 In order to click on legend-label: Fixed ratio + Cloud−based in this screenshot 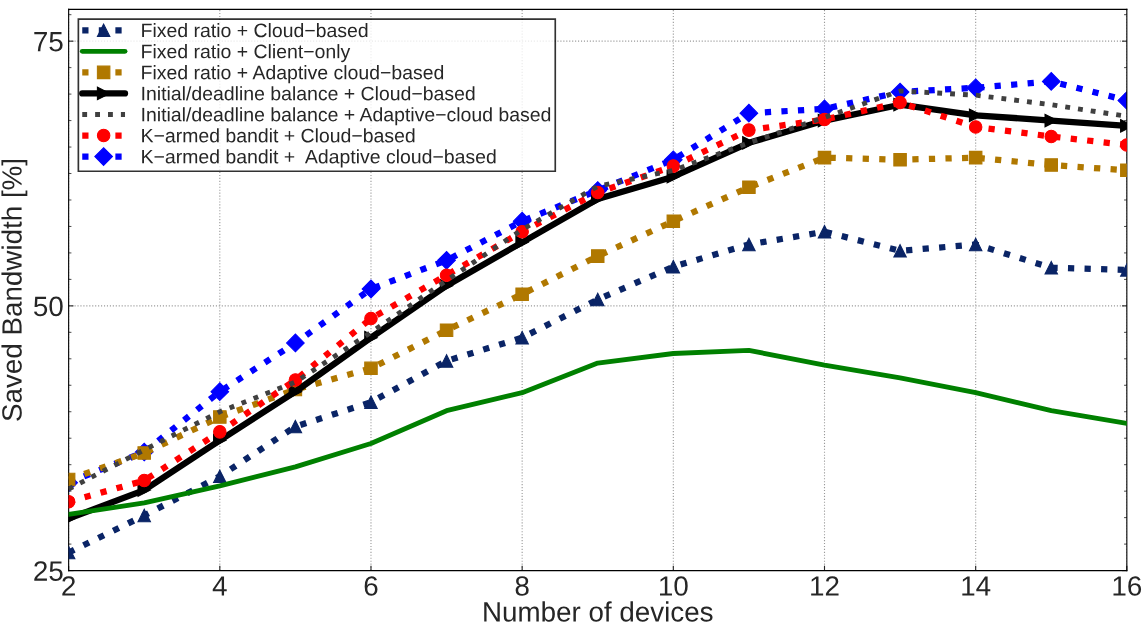, I will do `click(255, 30)`.